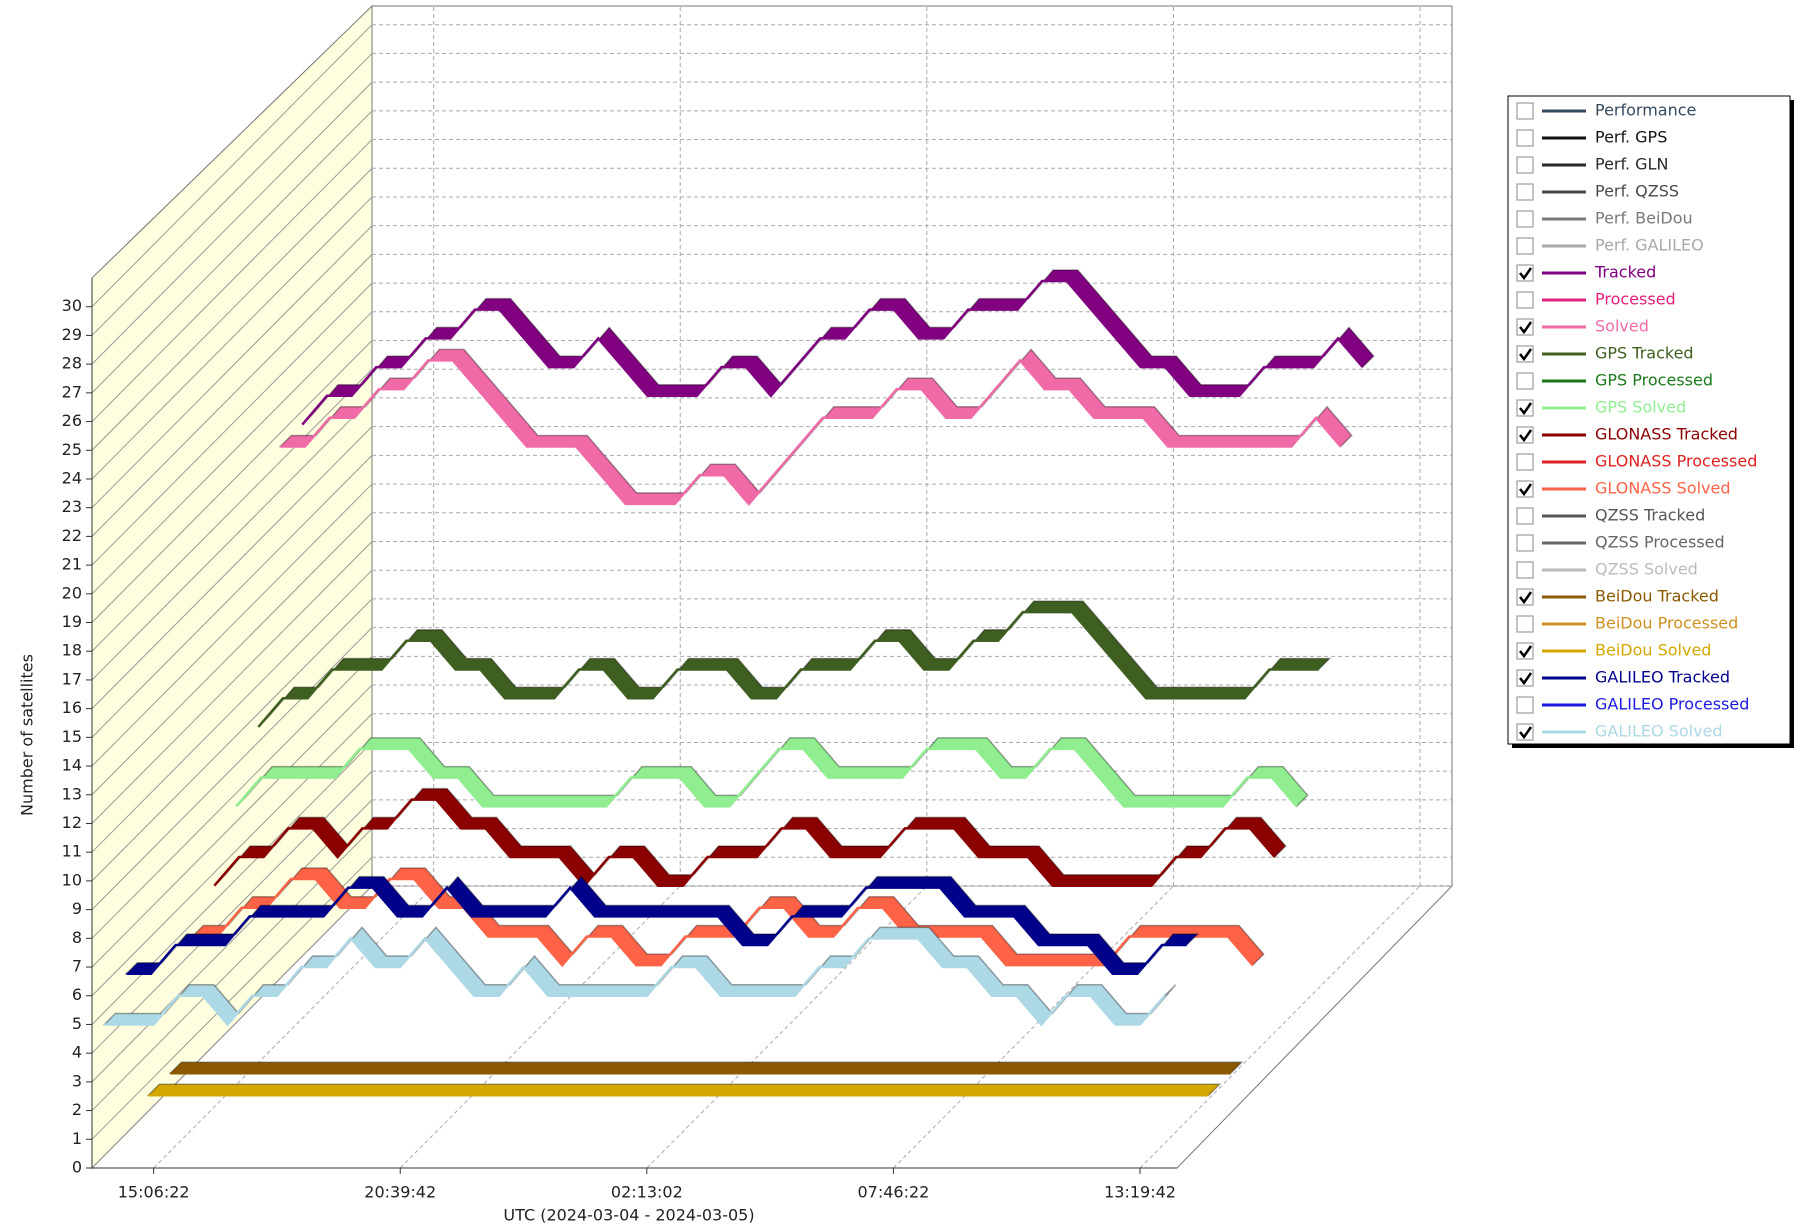 The width and height of the screenshot is (1809, 1227). Describe the element at coordinates (1662, 677) in the screenshot. I see `legend-label: GALILEO Tracked` at that location.